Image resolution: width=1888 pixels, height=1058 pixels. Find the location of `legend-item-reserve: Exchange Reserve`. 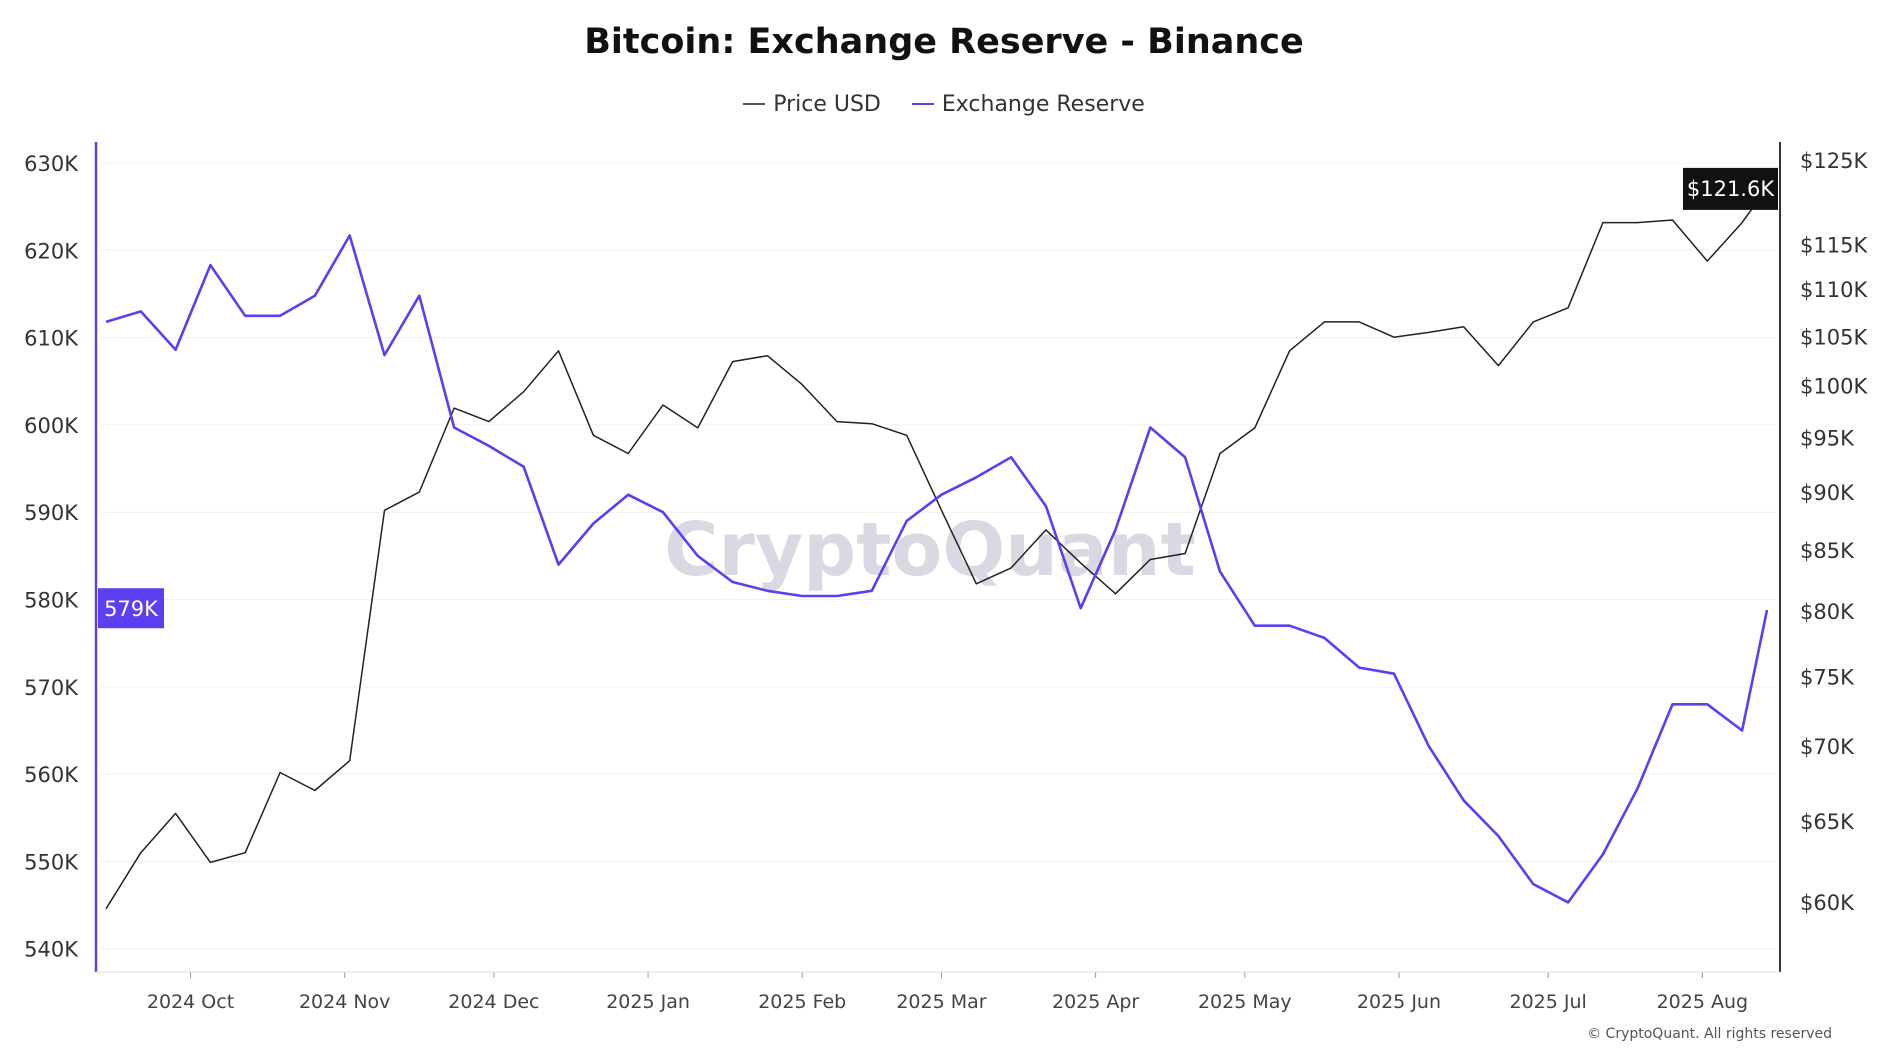

legend-item-reserve: Exchange Reserve is located at coordinates (1028, 104).